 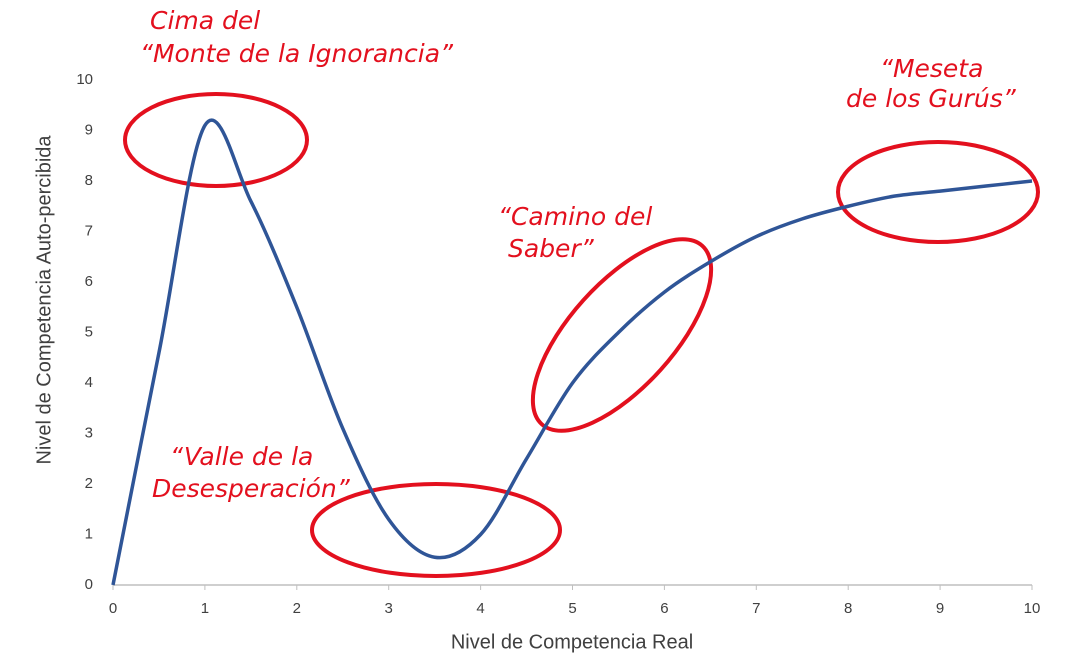 What do you see at coordinates (44, 300) in the screenshot?
I see `y-axis-title: Nivel de Competencia Auto-percibida` at bounding box center [44, 300].